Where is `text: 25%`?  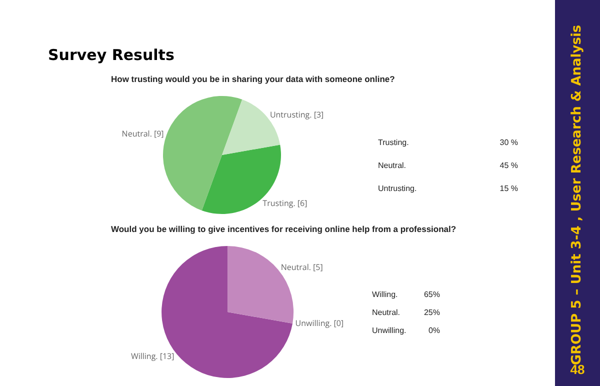
text: 25% is located at coordinates (431, 312).